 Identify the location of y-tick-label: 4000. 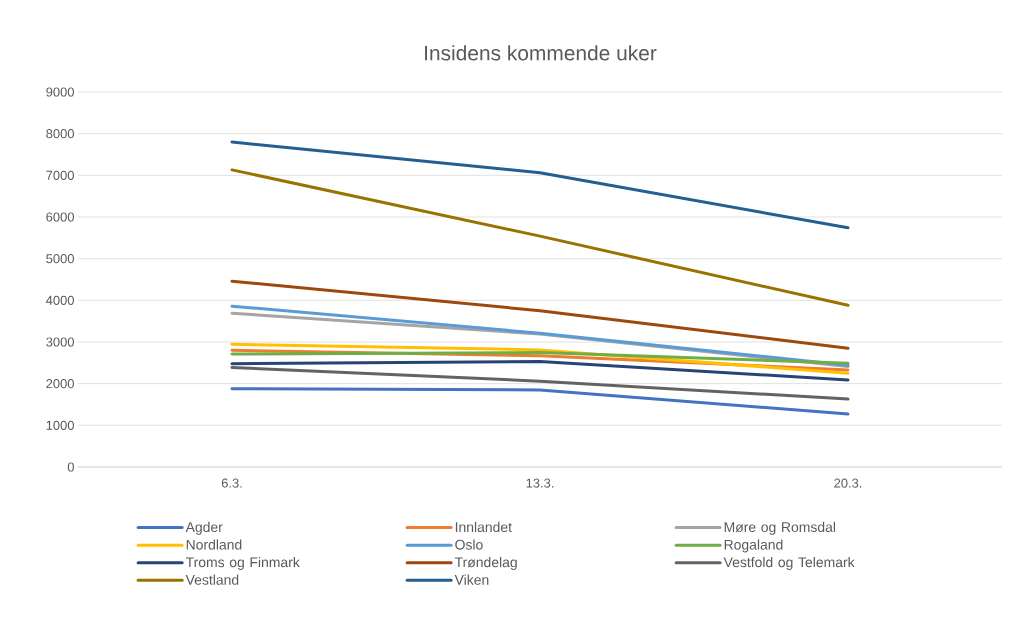
(59, 300).